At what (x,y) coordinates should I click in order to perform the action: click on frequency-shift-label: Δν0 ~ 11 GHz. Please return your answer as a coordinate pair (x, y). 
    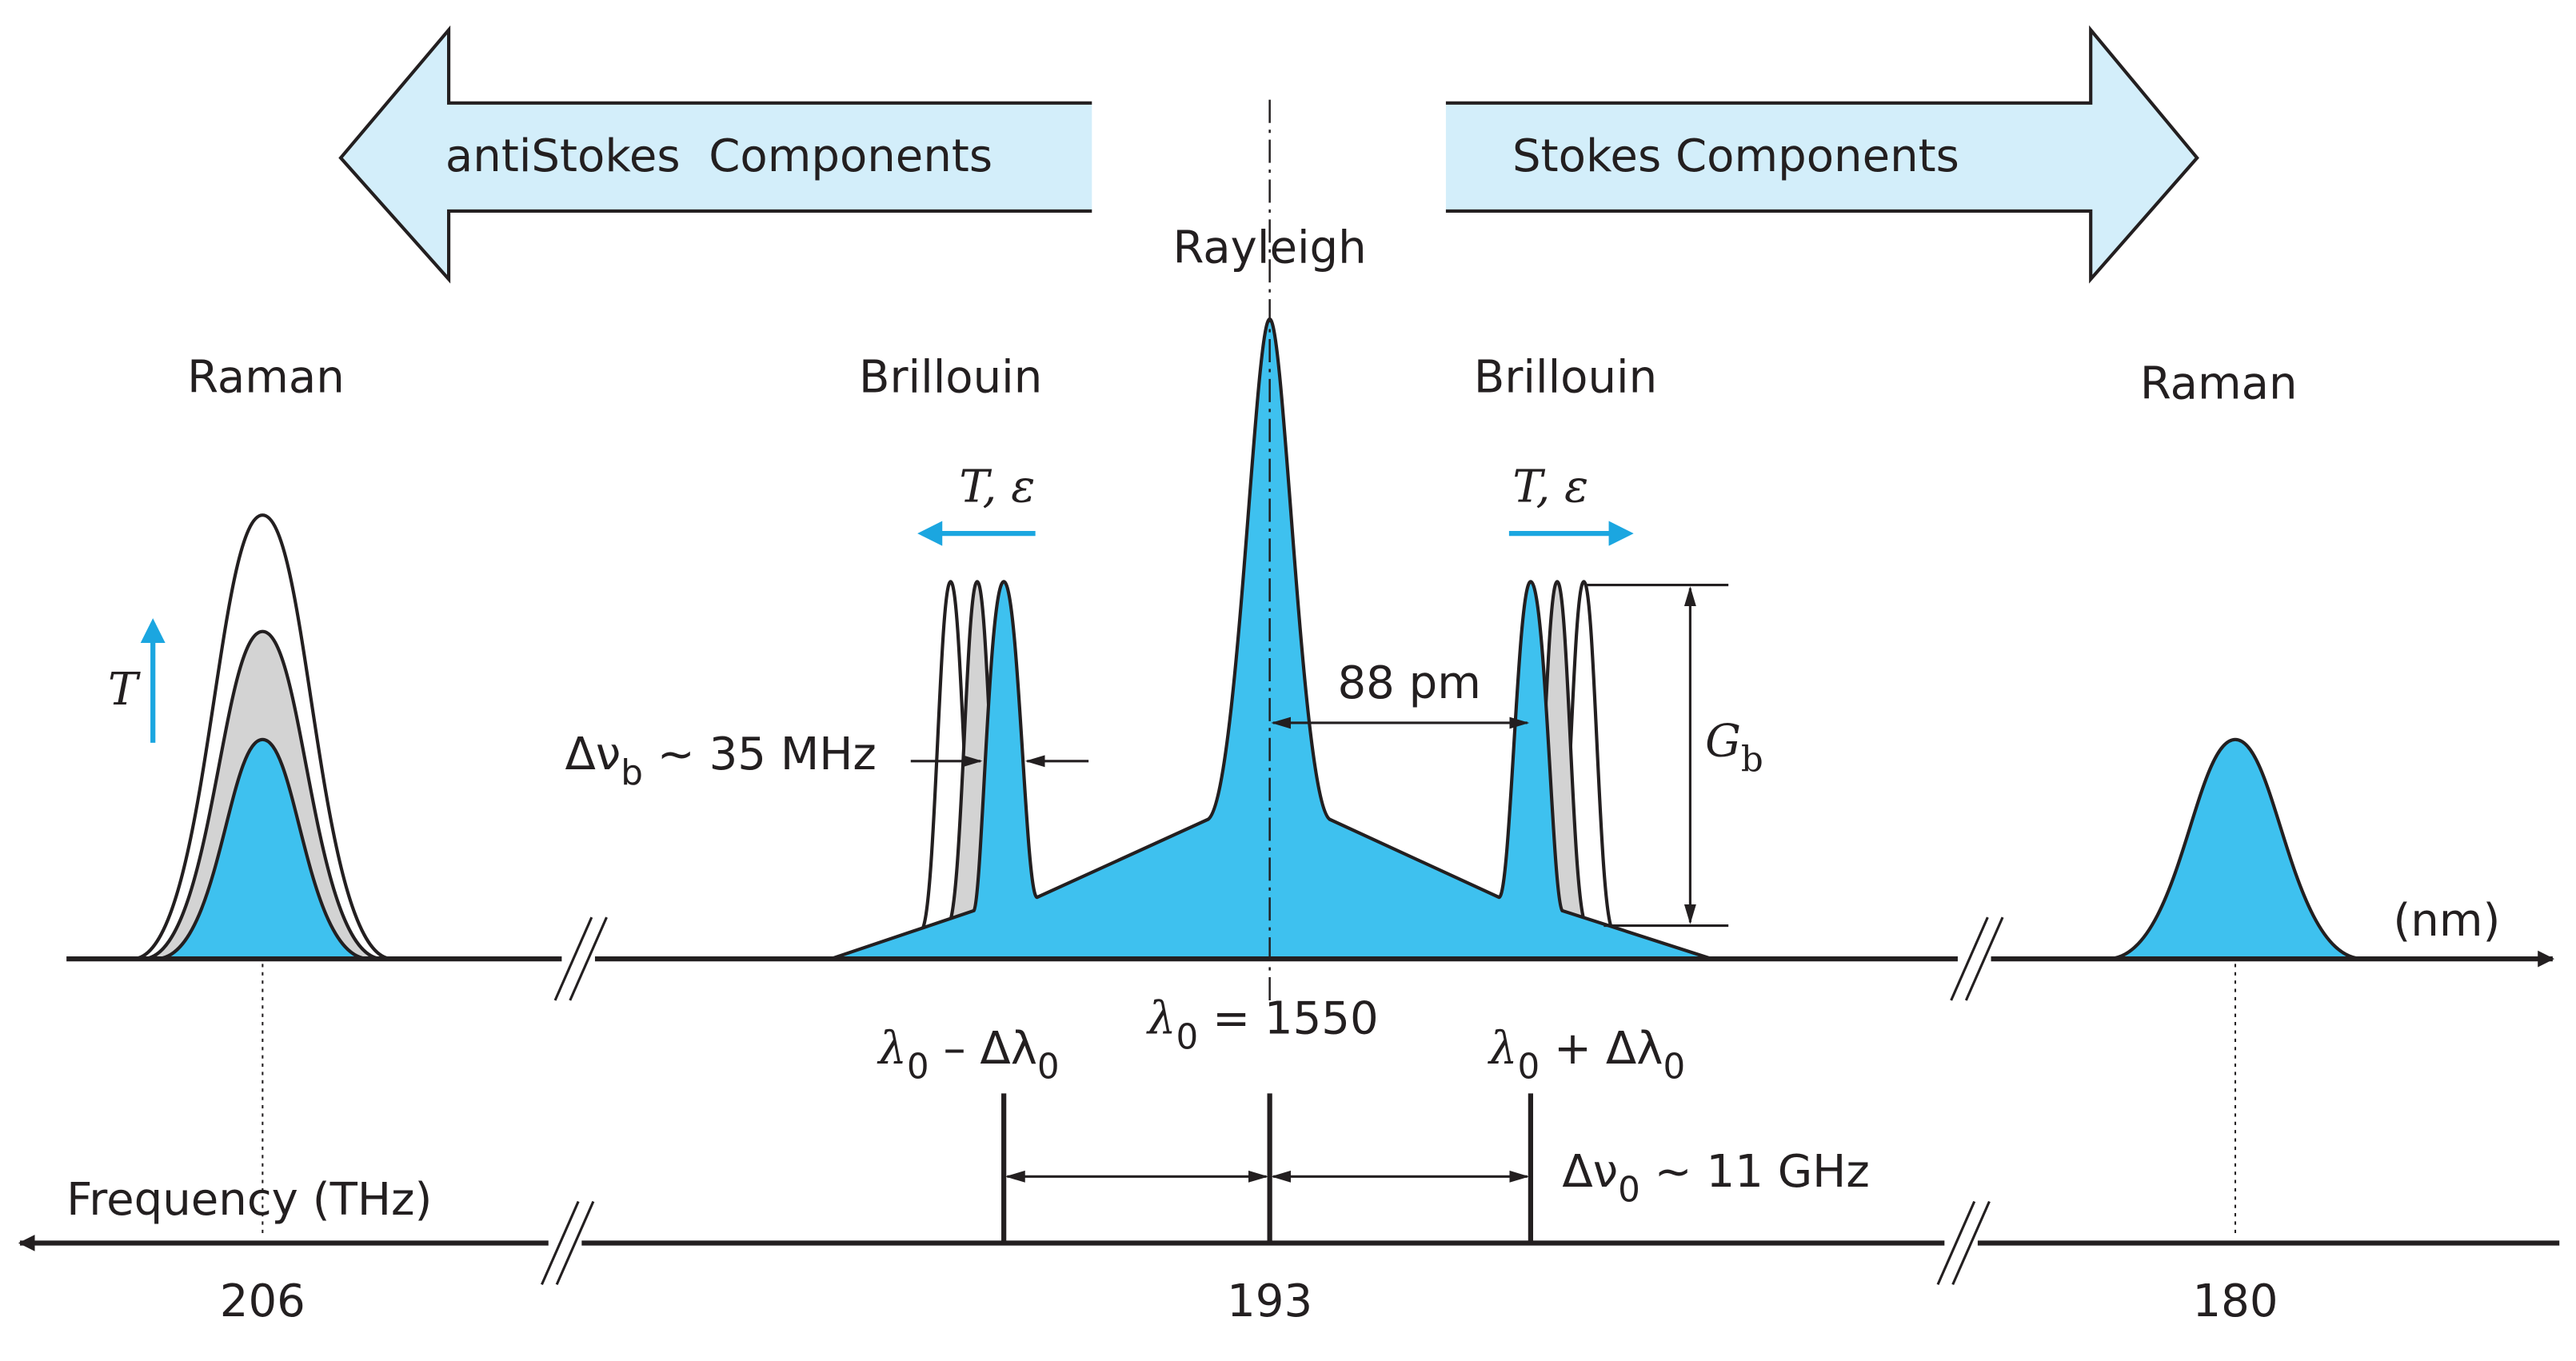
    Looking at the image, I should click on (1716, 1178).